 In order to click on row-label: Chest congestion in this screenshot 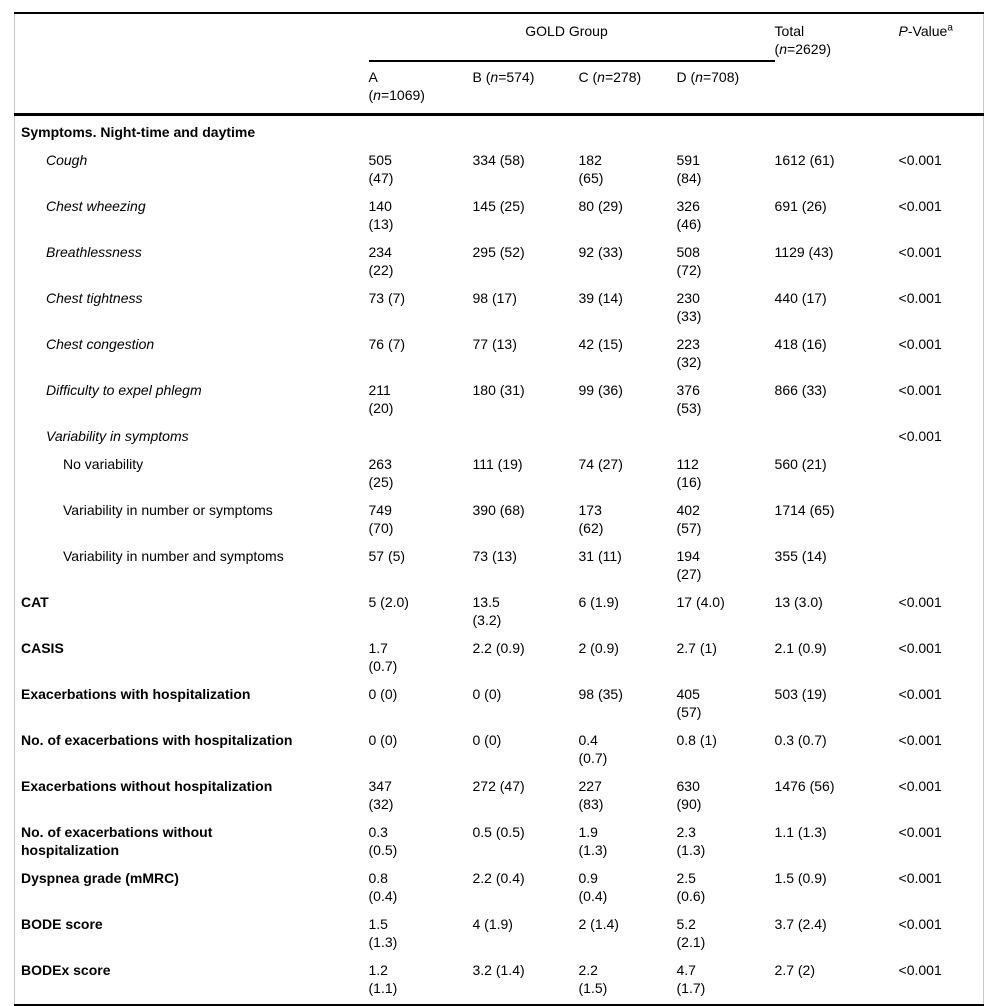, I will do `click(100, 344)`.